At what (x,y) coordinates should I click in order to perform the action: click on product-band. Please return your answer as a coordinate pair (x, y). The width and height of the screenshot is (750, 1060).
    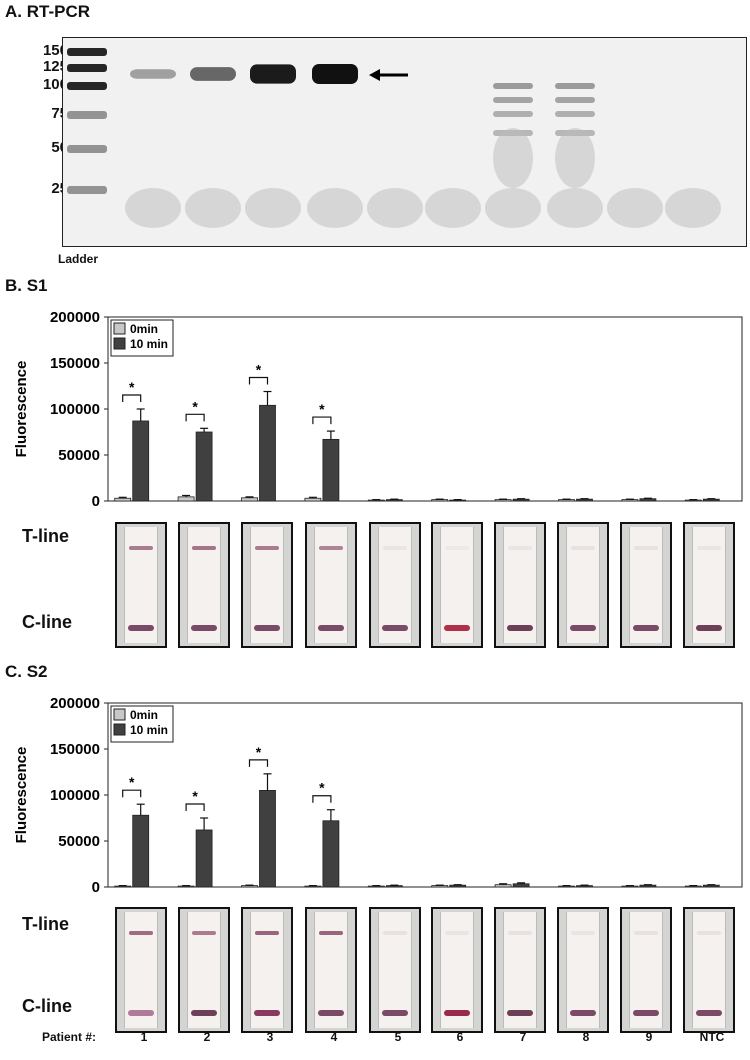
    Looking at the image, I should click on (273, 74).